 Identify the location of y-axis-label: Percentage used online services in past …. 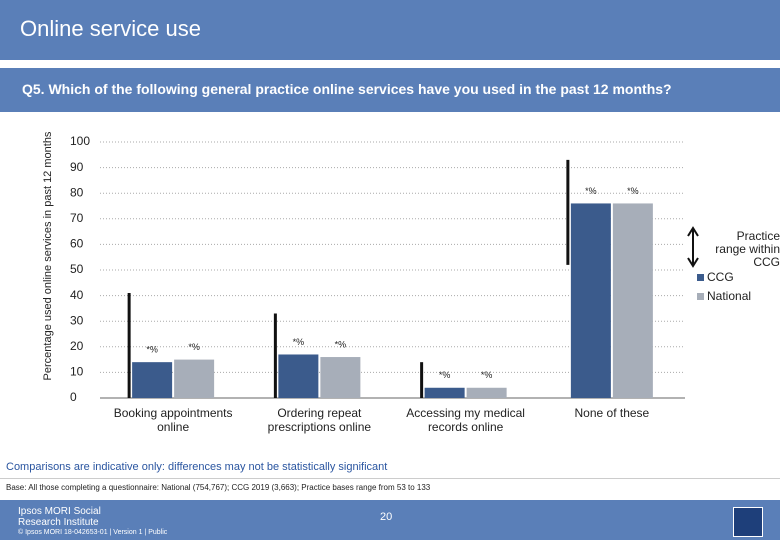
(48, 255).